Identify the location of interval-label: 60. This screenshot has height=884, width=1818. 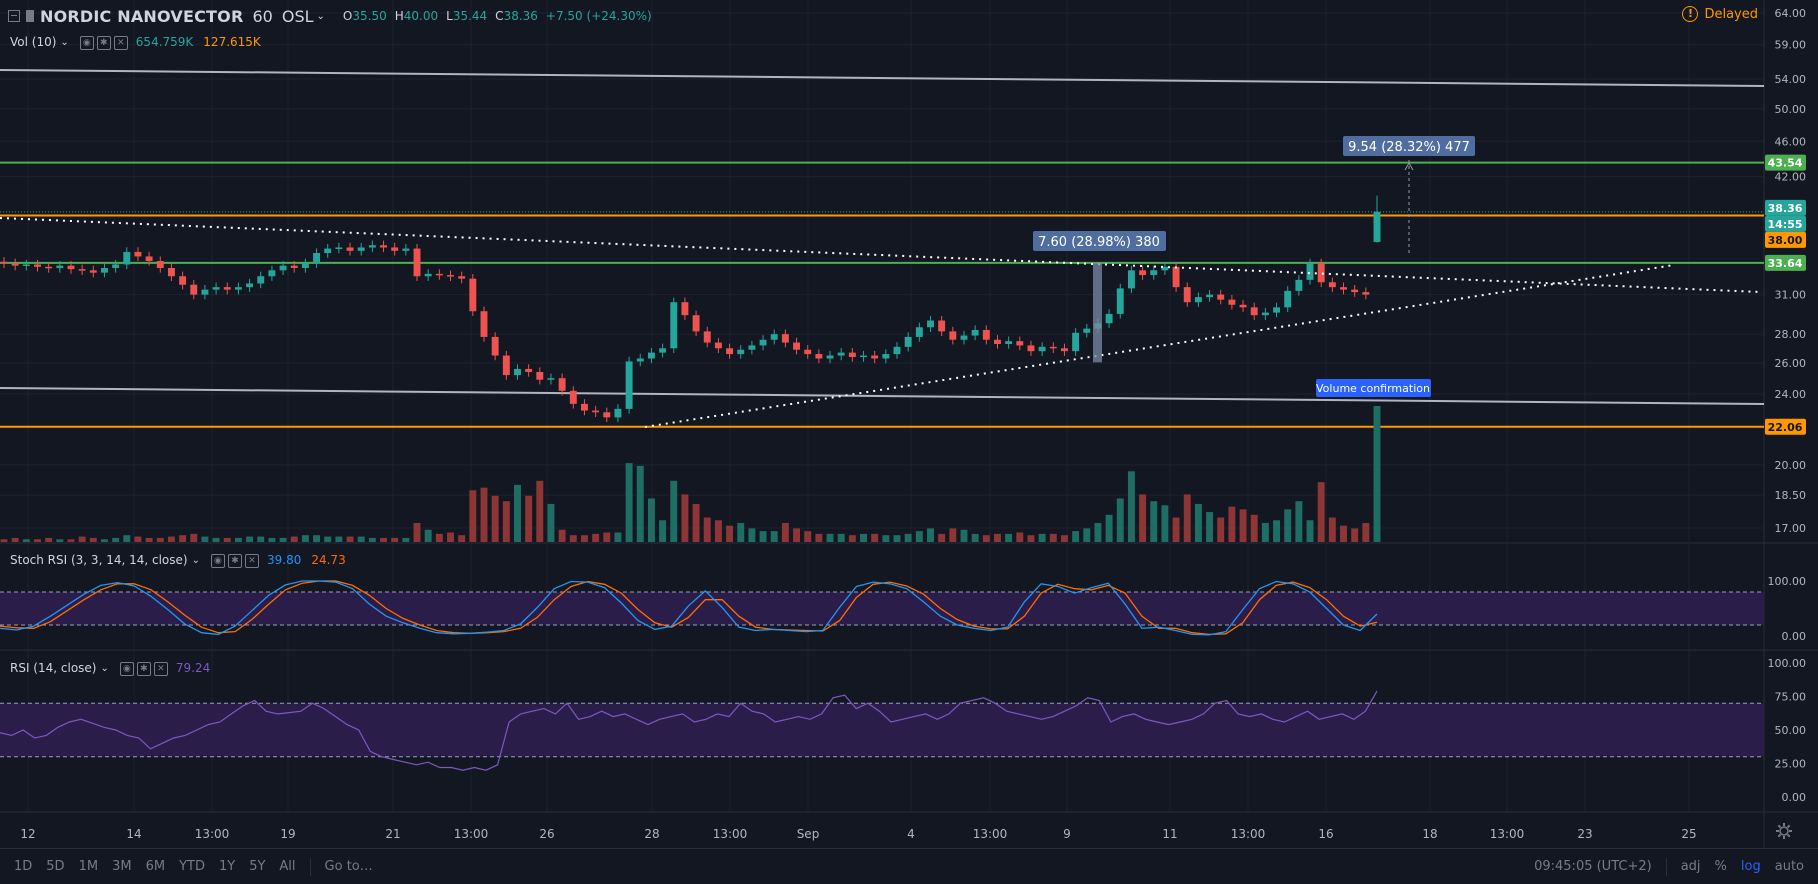
(262, 16).